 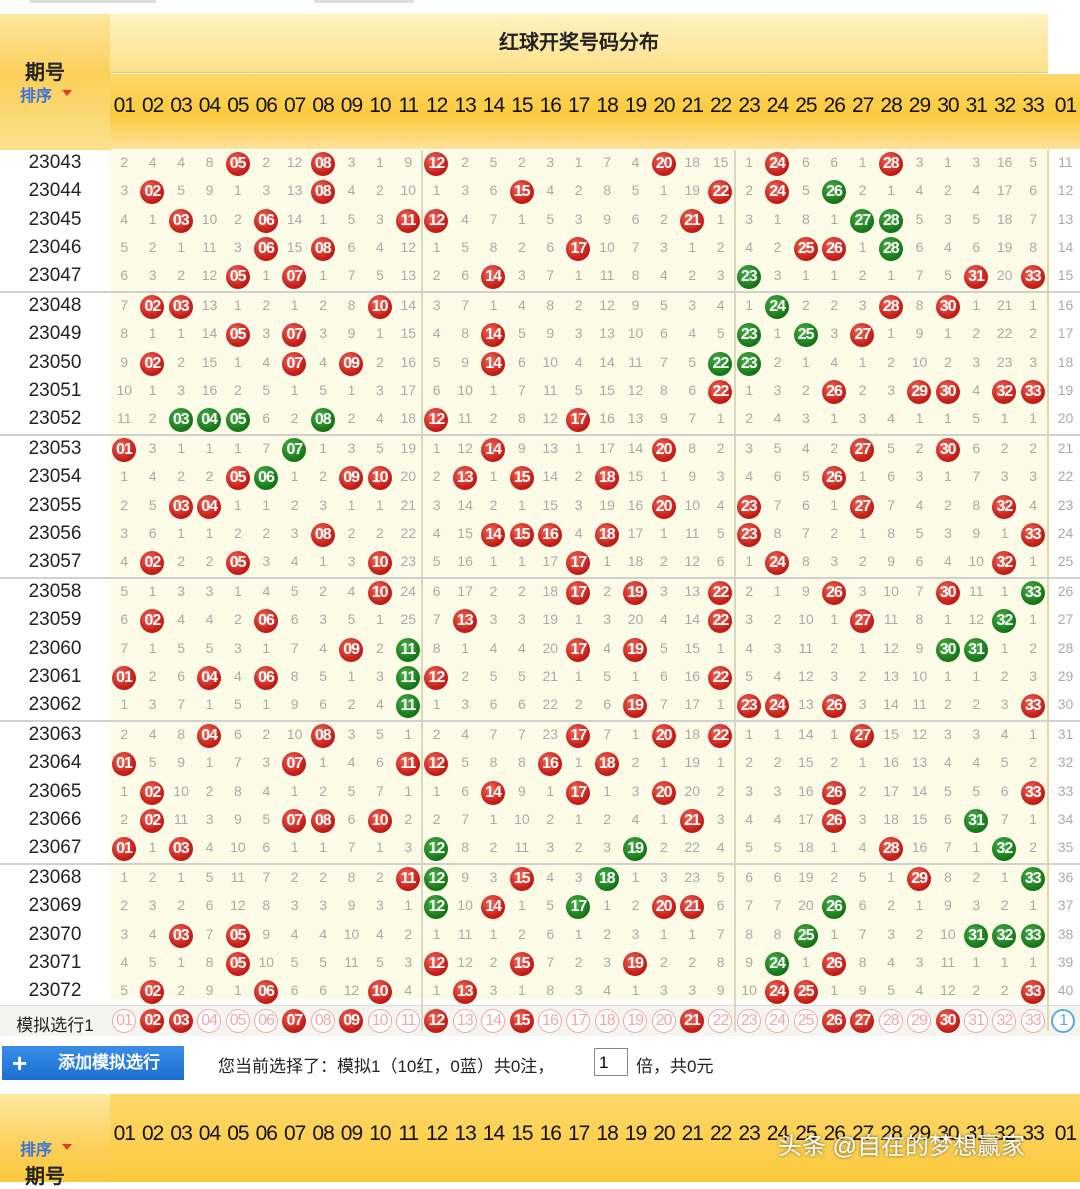 What do you see at coordinates (720, 1021) in the screenshot?
I see `sim-ball-22: 22` at bounding box center [720, 1021].